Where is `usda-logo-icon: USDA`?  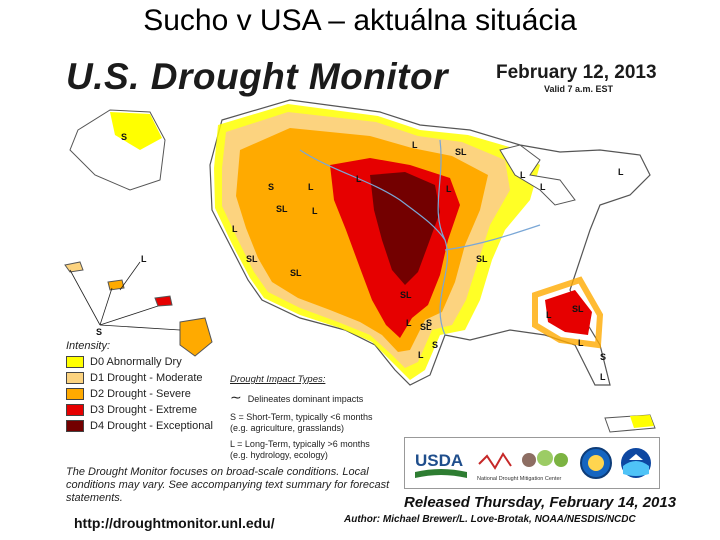
usda-logo-icon: USDA is located at coordinates (441, 464).